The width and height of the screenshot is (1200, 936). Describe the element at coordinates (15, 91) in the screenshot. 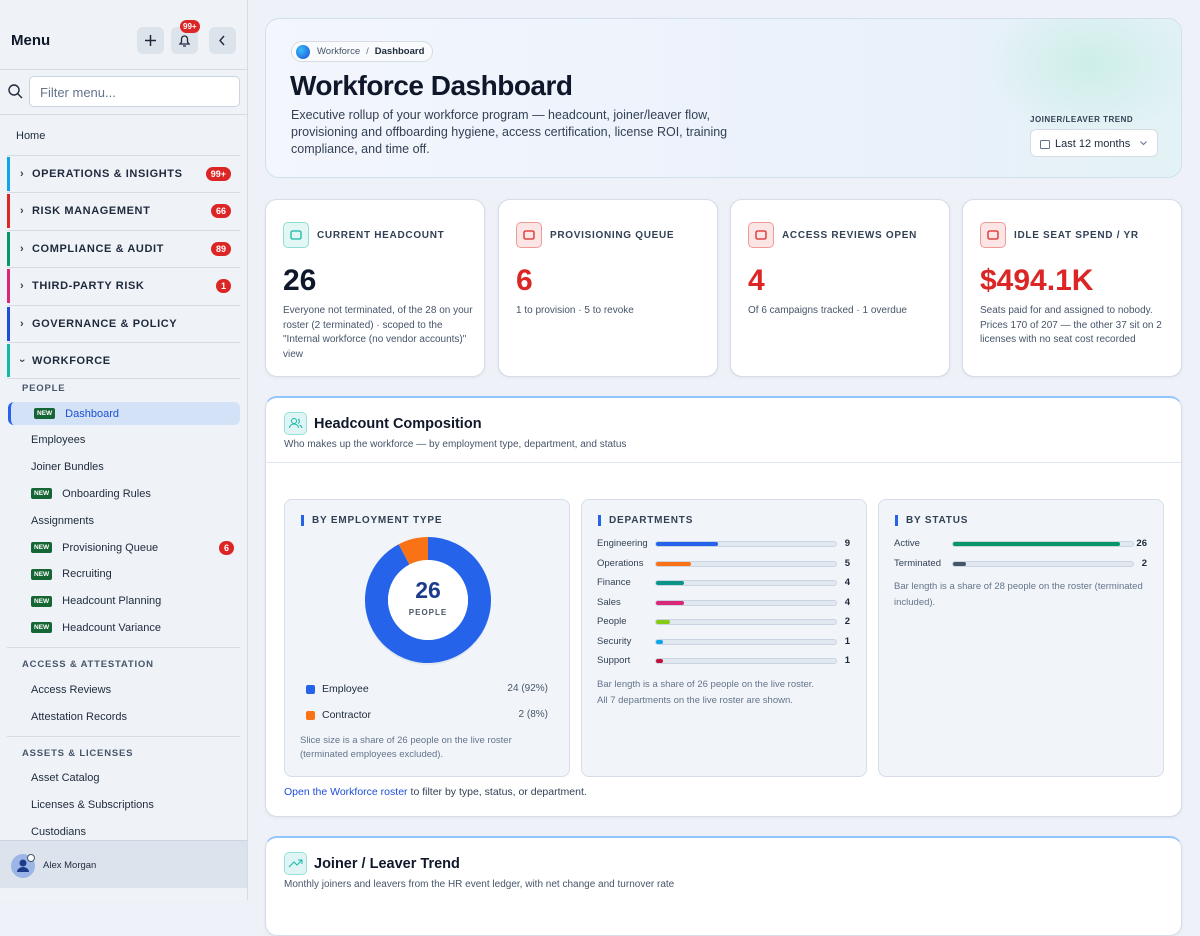

I see `search-icon` at that location.